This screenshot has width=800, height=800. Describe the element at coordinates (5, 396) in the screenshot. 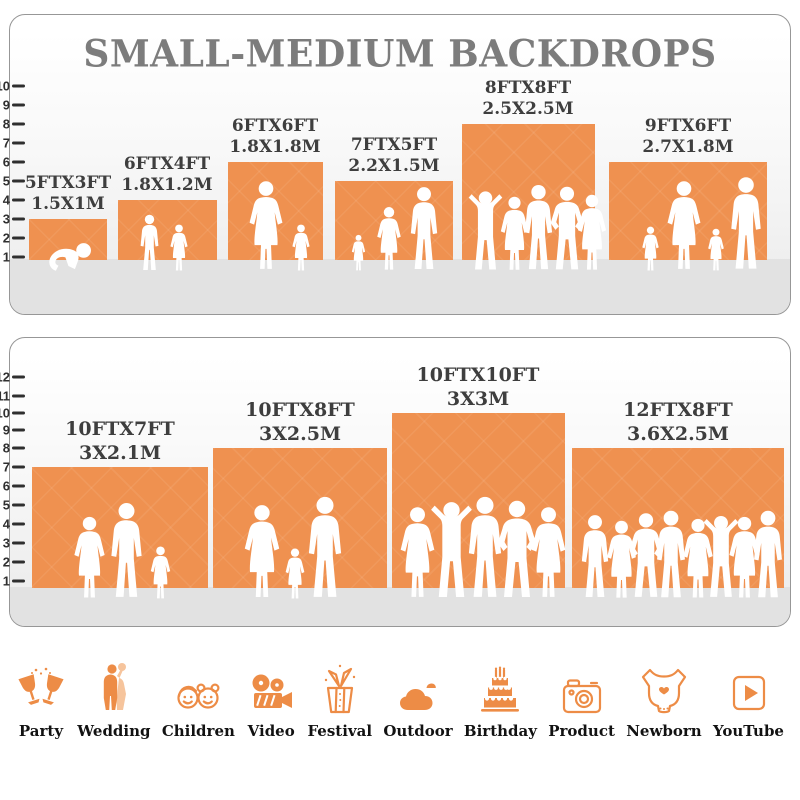

I see `ruler-number: 11` at that location.